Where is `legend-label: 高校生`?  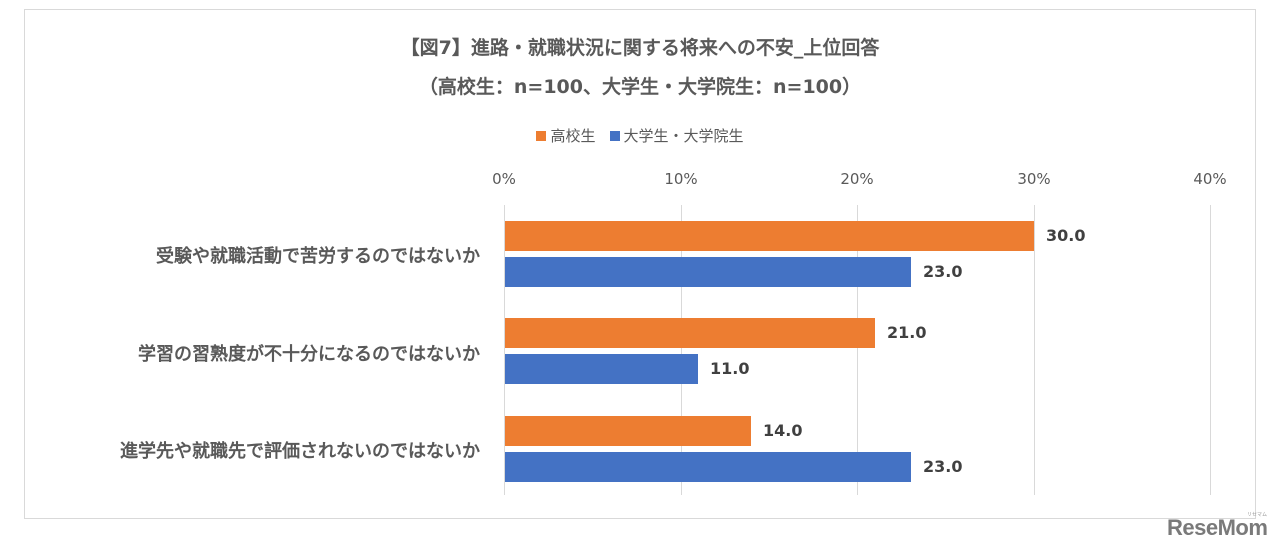
legend-label: 高校生 is located at coordinates (573, 136).